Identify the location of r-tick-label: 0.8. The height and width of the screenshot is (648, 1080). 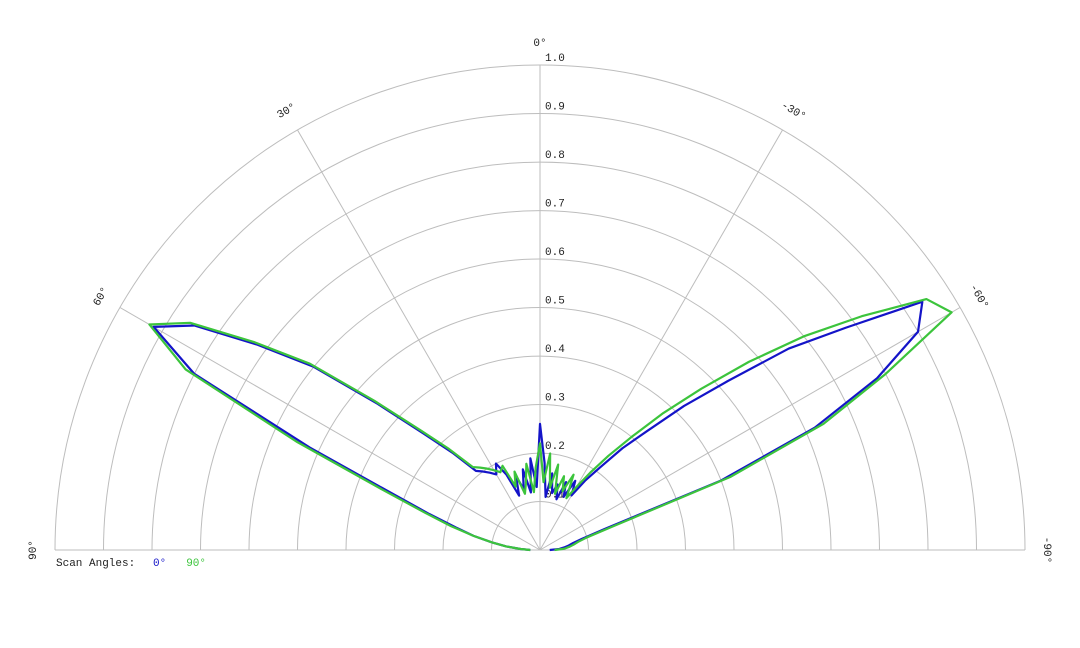
(555, 156).